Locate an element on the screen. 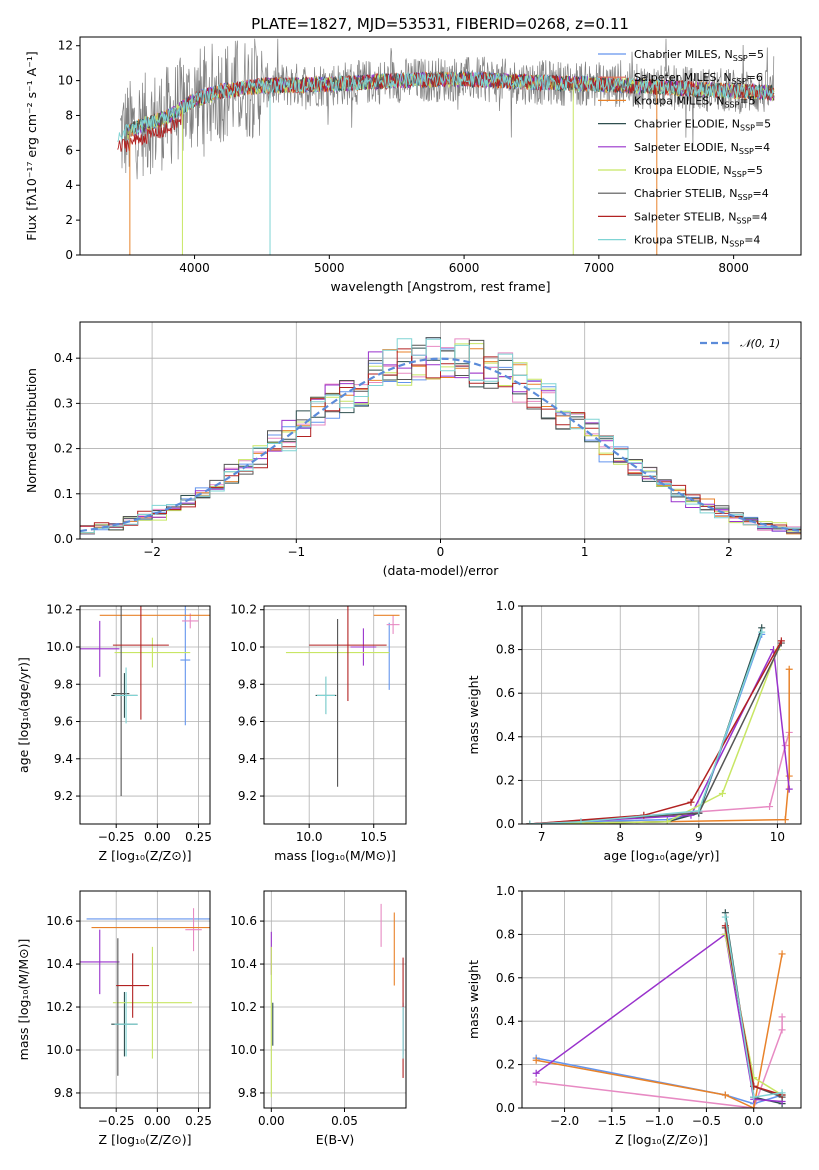 This screenshot has height=1170, width=819. y-tick-label: 9.8 is located at coordinates (63, 1093).